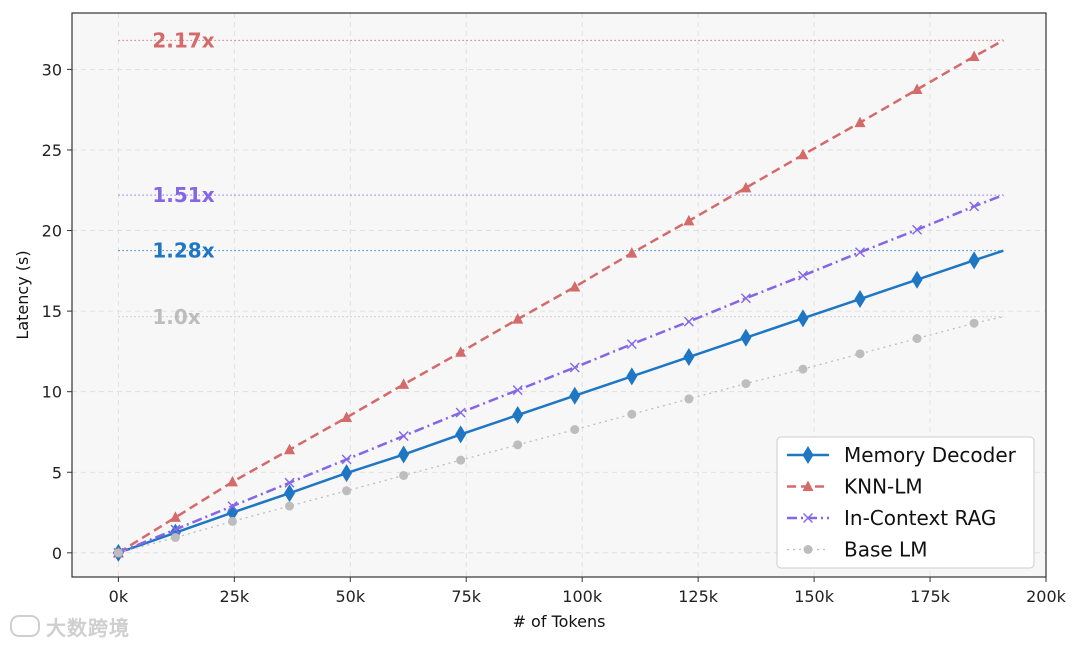 The image size is (1080, 645). What do you see at coordinates (183, 178) in the screenshot?
I see `ratio-annotations: 2.17x 1.51x 1.28x 1.0x` at bounding box center [183, 178].